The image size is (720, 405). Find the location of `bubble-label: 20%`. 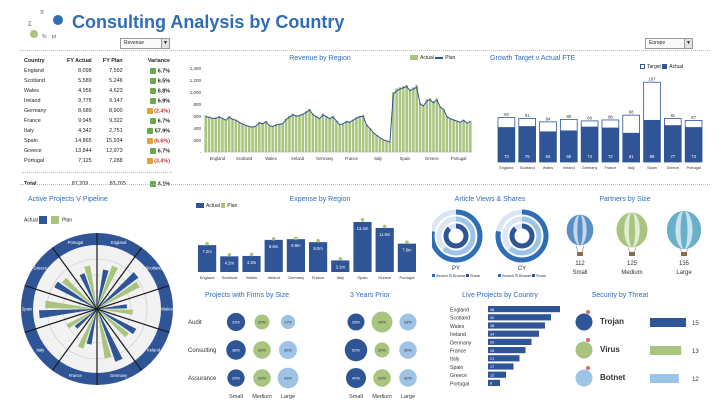

bubble-label: 20% is located at coordinates (262, 322).